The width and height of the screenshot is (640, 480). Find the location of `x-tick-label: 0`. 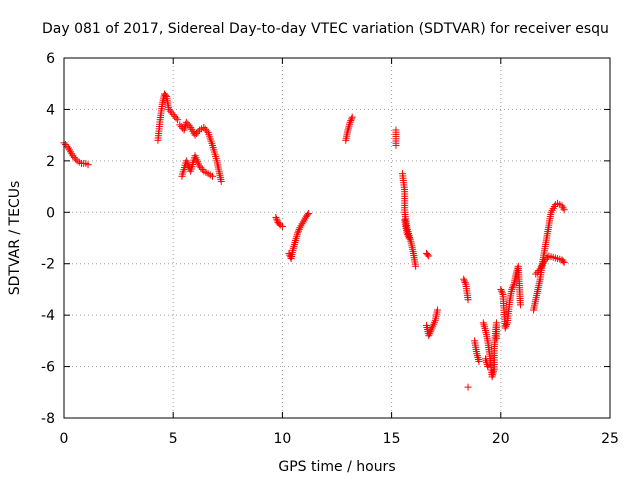

x-tick-label: 0 is located at coordinates (64, 439).